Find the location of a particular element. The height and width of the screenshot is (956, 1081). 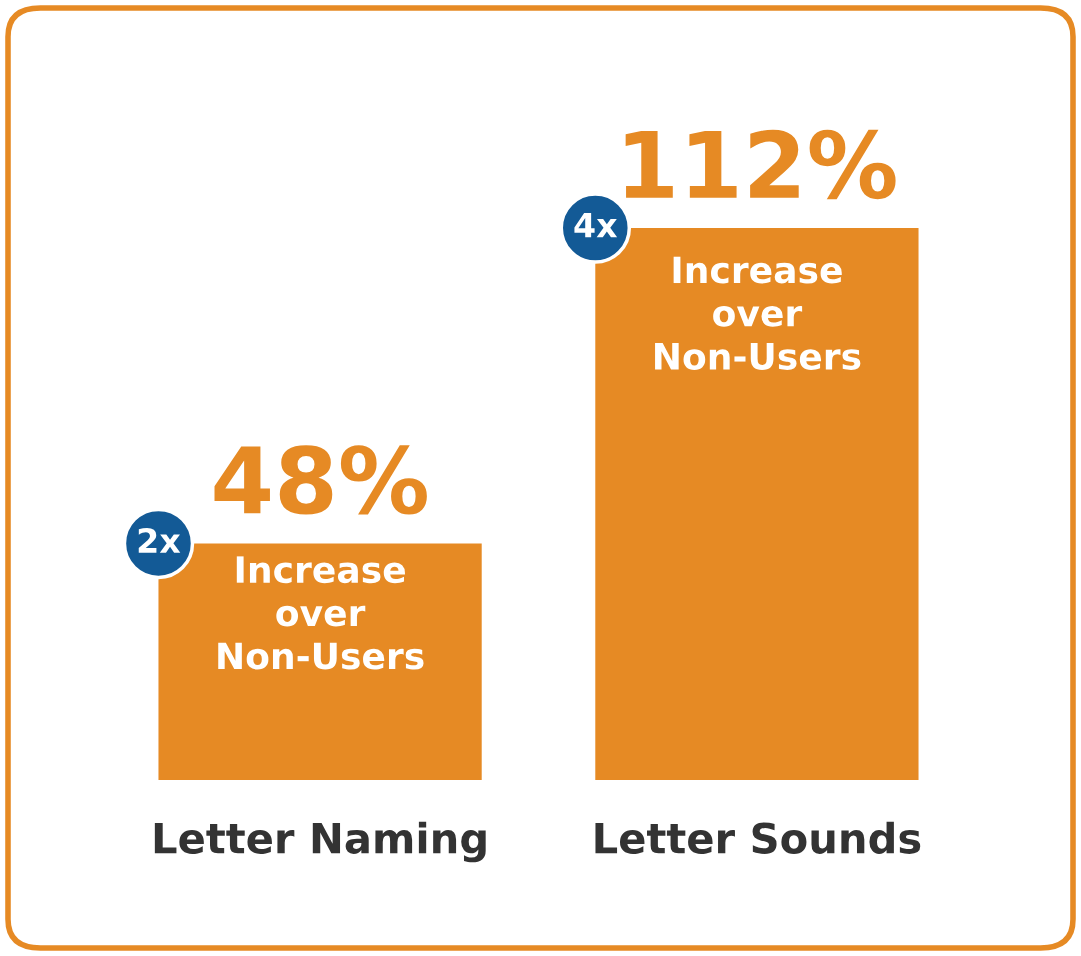

data-label: 112% is located at coordinates (760, 164).